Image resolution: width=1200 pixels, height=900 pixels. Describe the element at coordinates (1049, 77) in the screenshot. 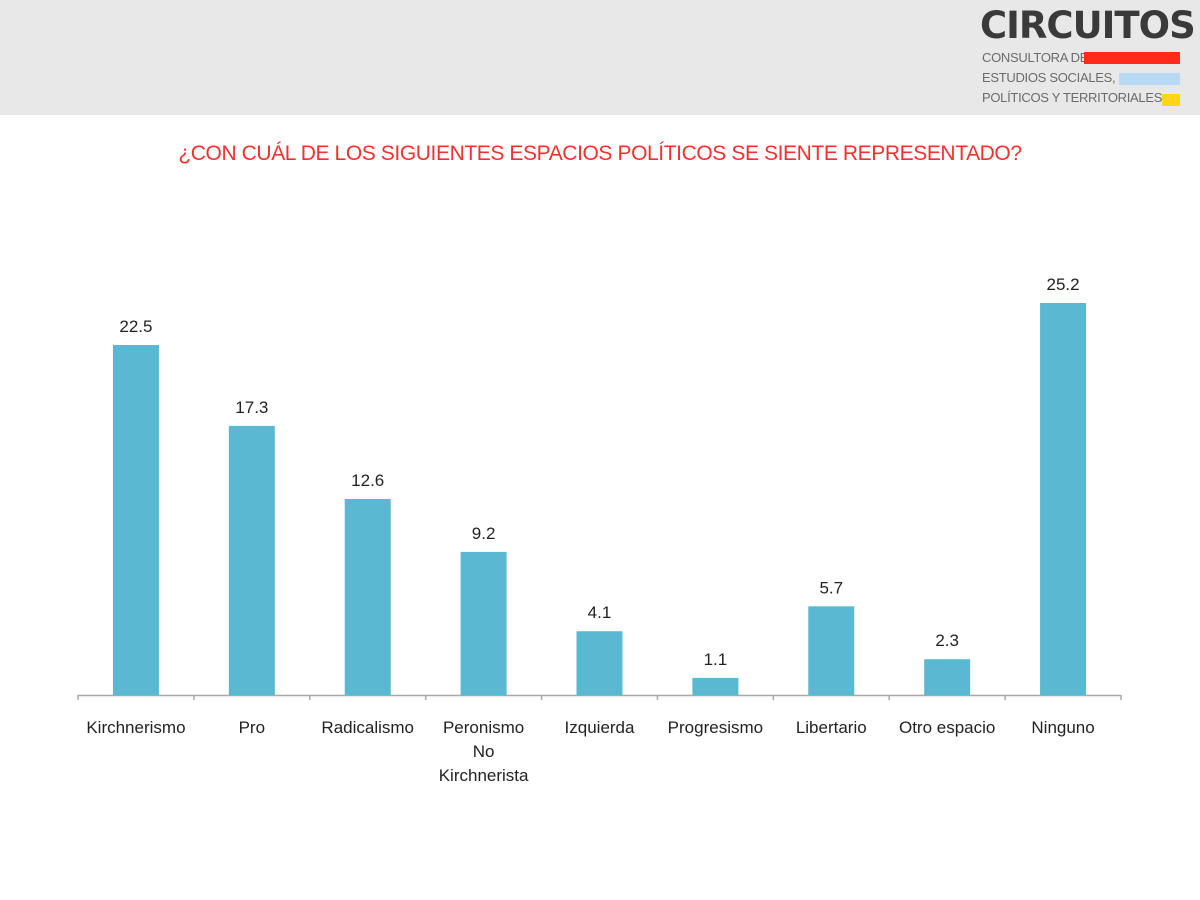

I see `logo-line-2: ESTUDIOS SOCIALES,` at that location.